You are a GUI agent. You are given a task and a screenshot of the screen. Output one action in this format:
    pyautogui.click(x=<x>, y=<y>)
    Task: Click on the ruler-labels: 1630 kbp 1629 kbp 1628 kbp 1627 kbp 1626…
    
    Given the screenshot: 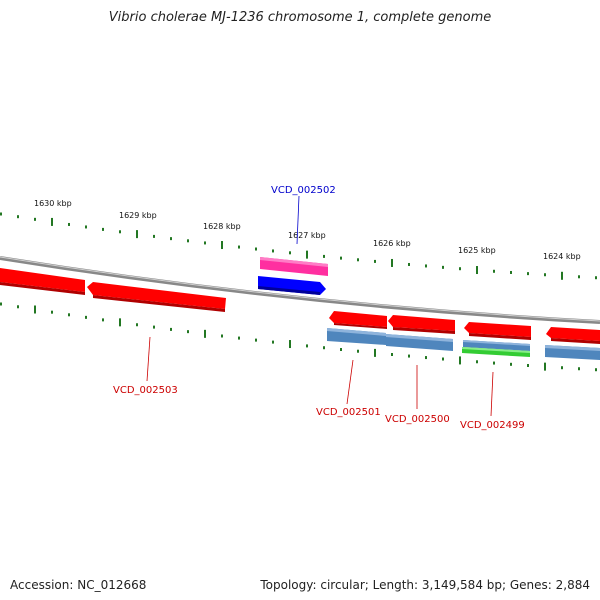 What is the action you would take?
    pyautogui.click(x=307, y=230)
    